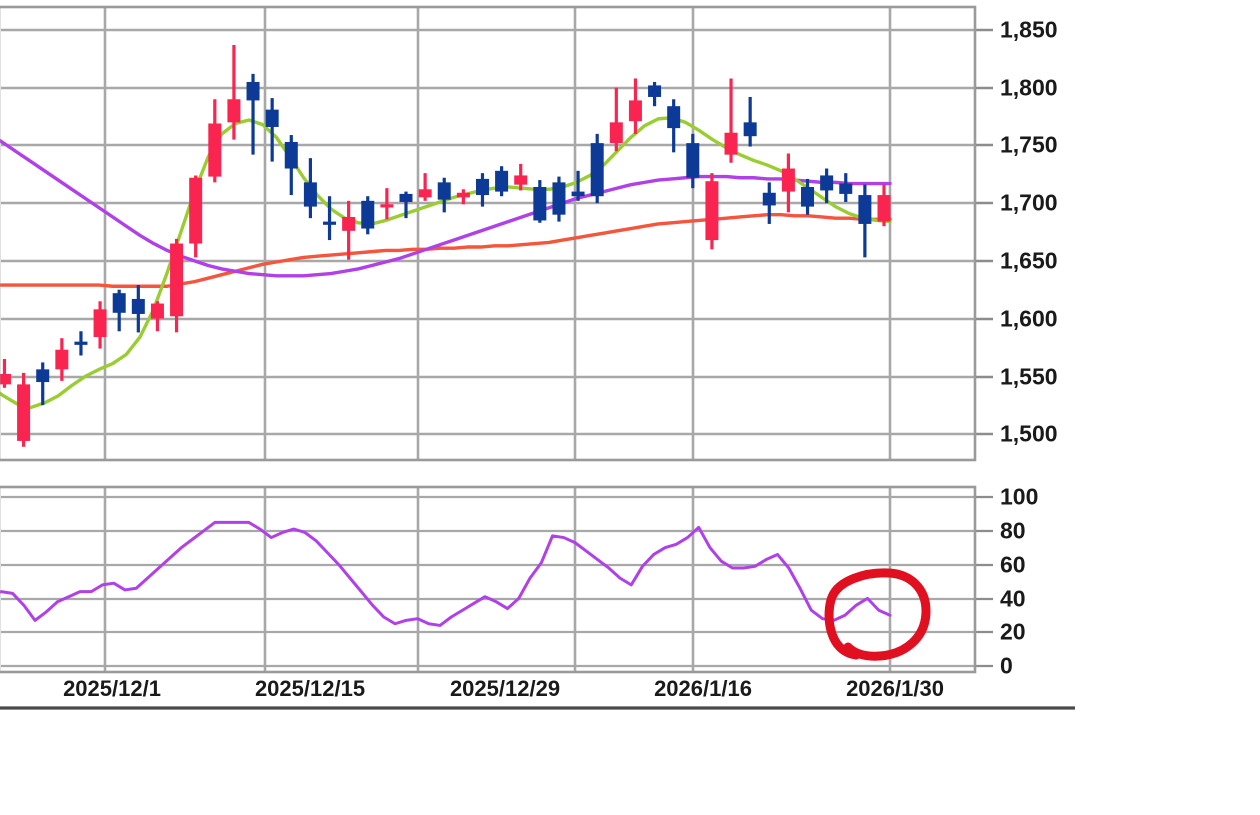 This screenshot has width=1260, height=815. What do you see at coordinates (1013, 631) in the screenshot?
I see `rsi-tick-label: 20` at bounding box center [1013, 631].